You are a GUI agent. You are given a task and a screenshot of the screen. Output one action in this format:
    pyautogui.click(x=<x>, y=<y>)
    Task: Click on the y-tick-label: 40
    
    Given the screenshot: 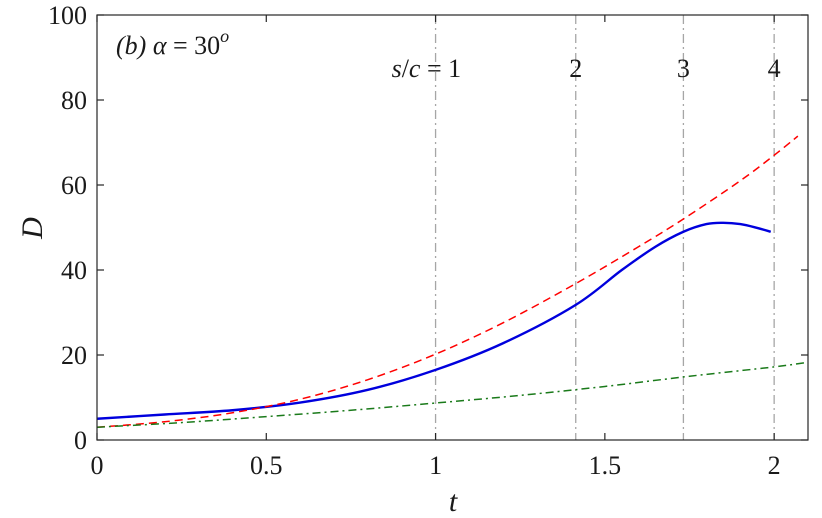 What is the action you would take?
    pyautogui.click(x=74, y=270)
    